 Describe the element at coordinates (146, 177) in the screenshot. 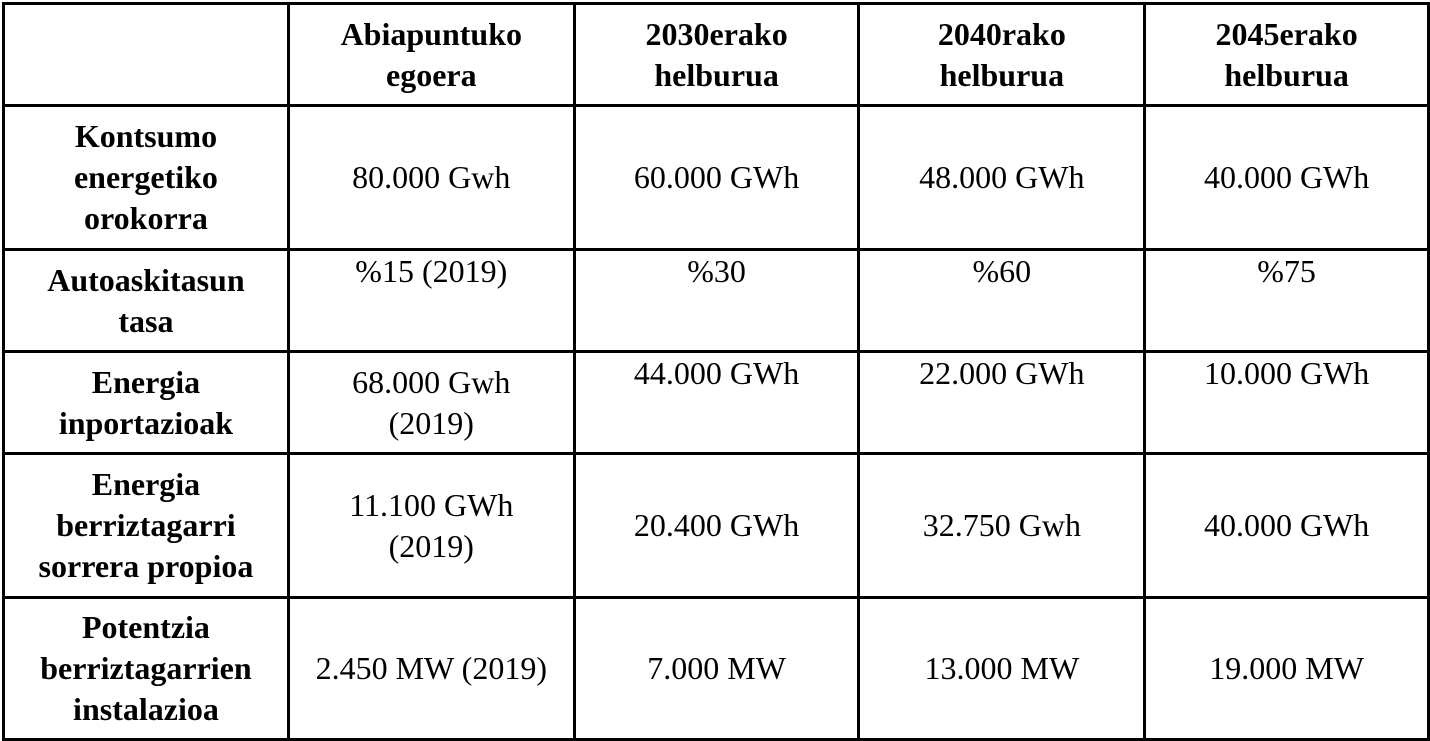

I see `row-label-energy-consumption: Kontsumo energetiko orokorra` at that location.